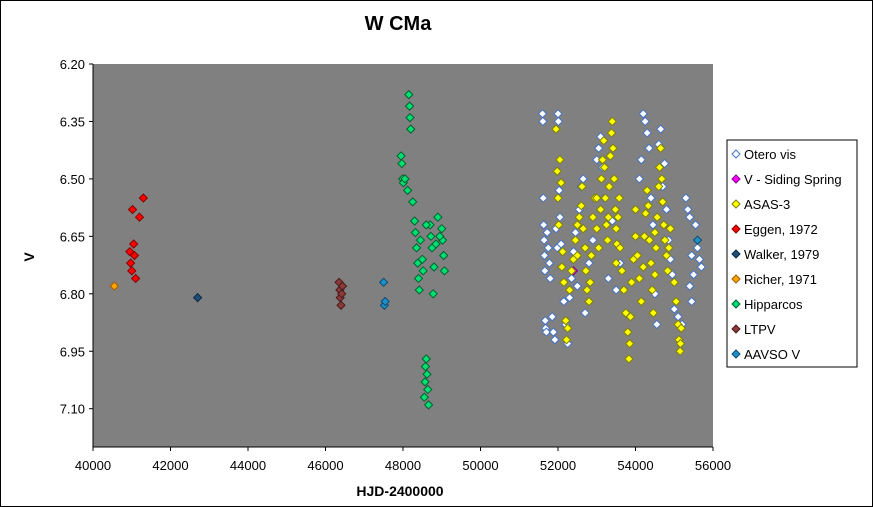  Describe the element at coordinates (76, 237) in the screenshot. I see `y-axis-ticks: 6.20 6.35 6.50 6.65 6.80 6.95 7.10` at that location.